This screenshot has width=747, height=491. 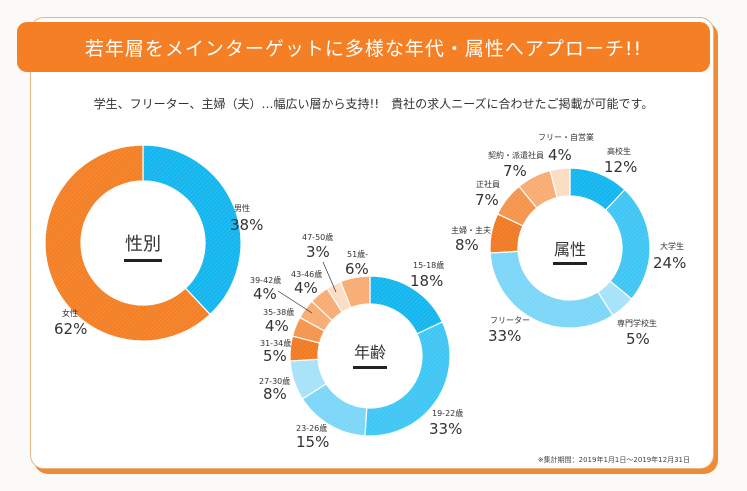 I want to click on header-banner: 若年層をメインターゲットに多様な年代・属性へアプローチ!!, so click(x=363, y=47).